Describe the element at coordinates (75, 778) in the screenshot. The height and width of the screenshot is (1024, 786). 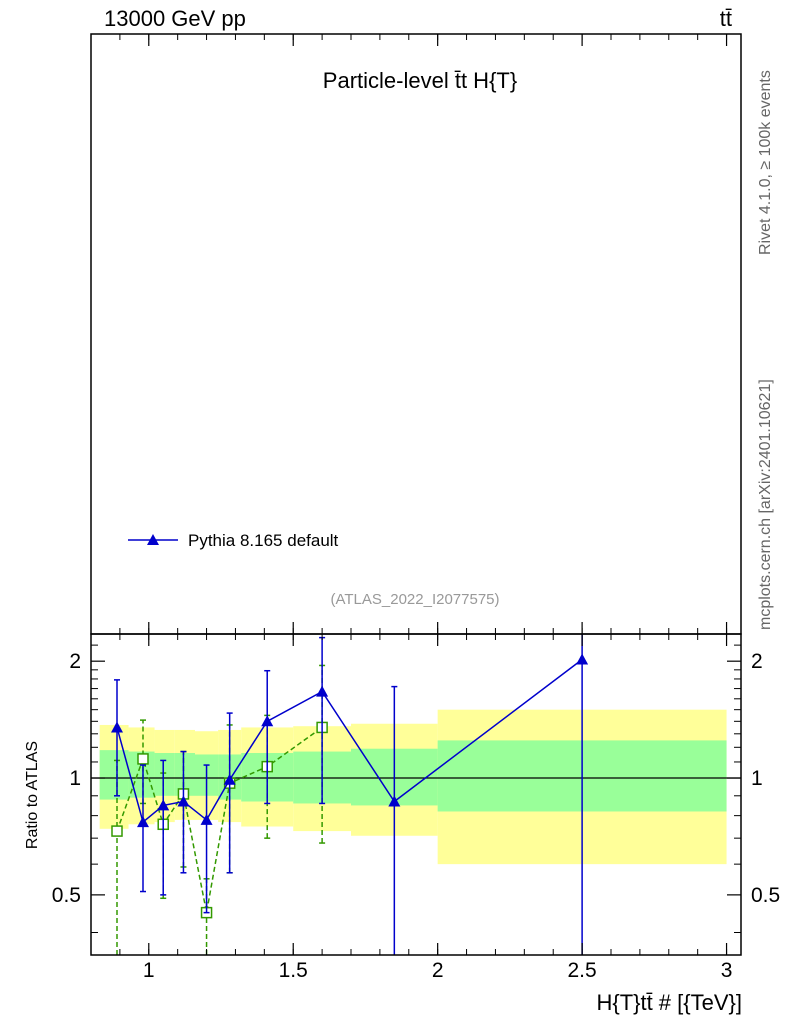
I see `y-tick-label: 1` at that location.